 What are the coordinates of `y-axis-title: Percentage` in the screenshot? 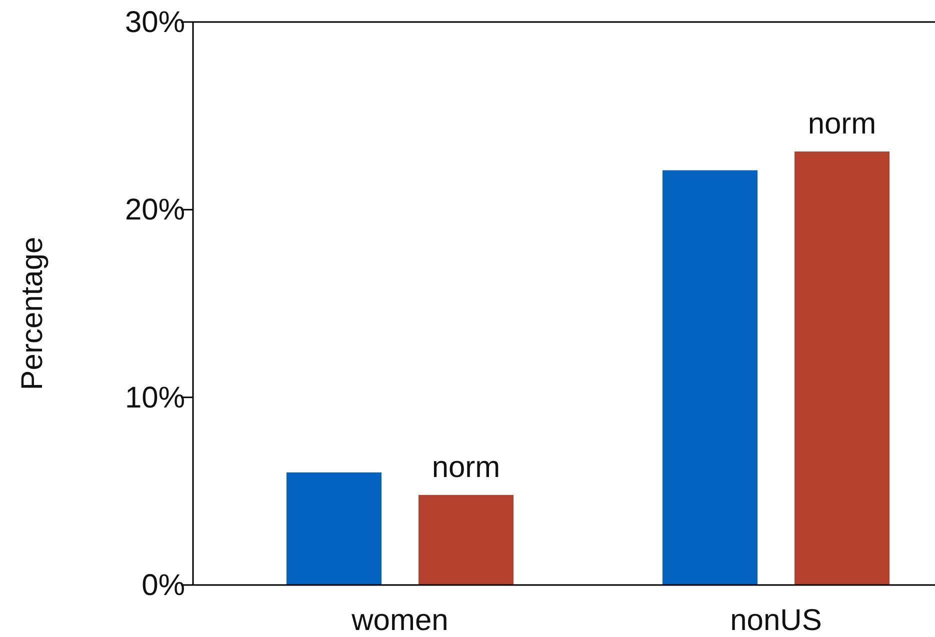 It's located at (32, 313).